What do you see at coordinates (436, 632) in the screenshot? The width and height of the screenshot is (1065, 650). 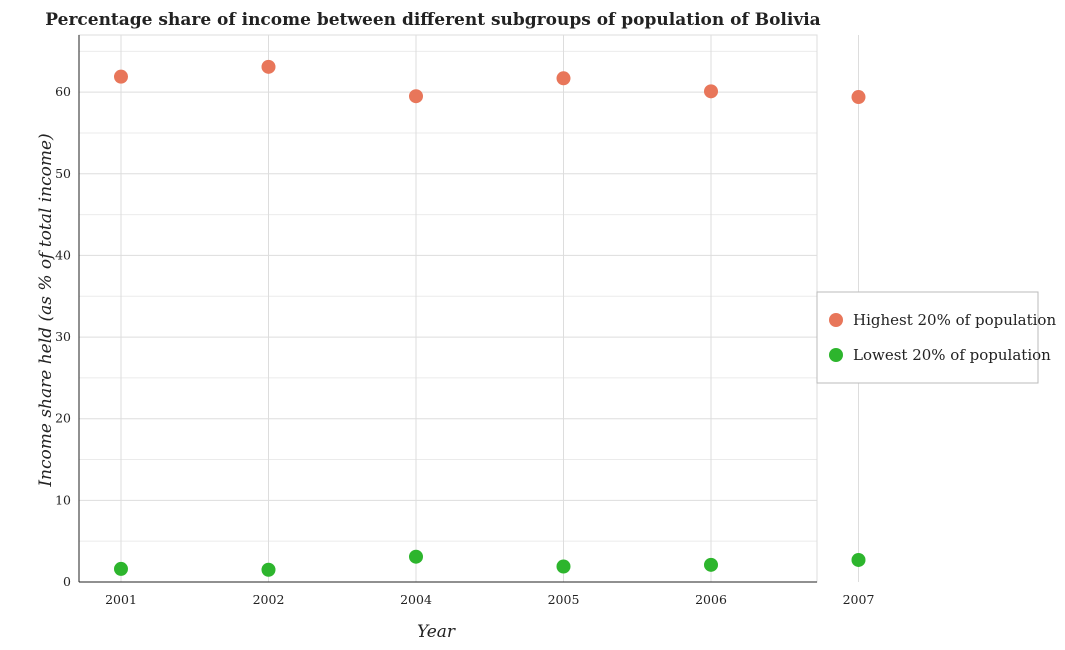 I see `x-axis-label: Year` at bounding box center [436, 632].